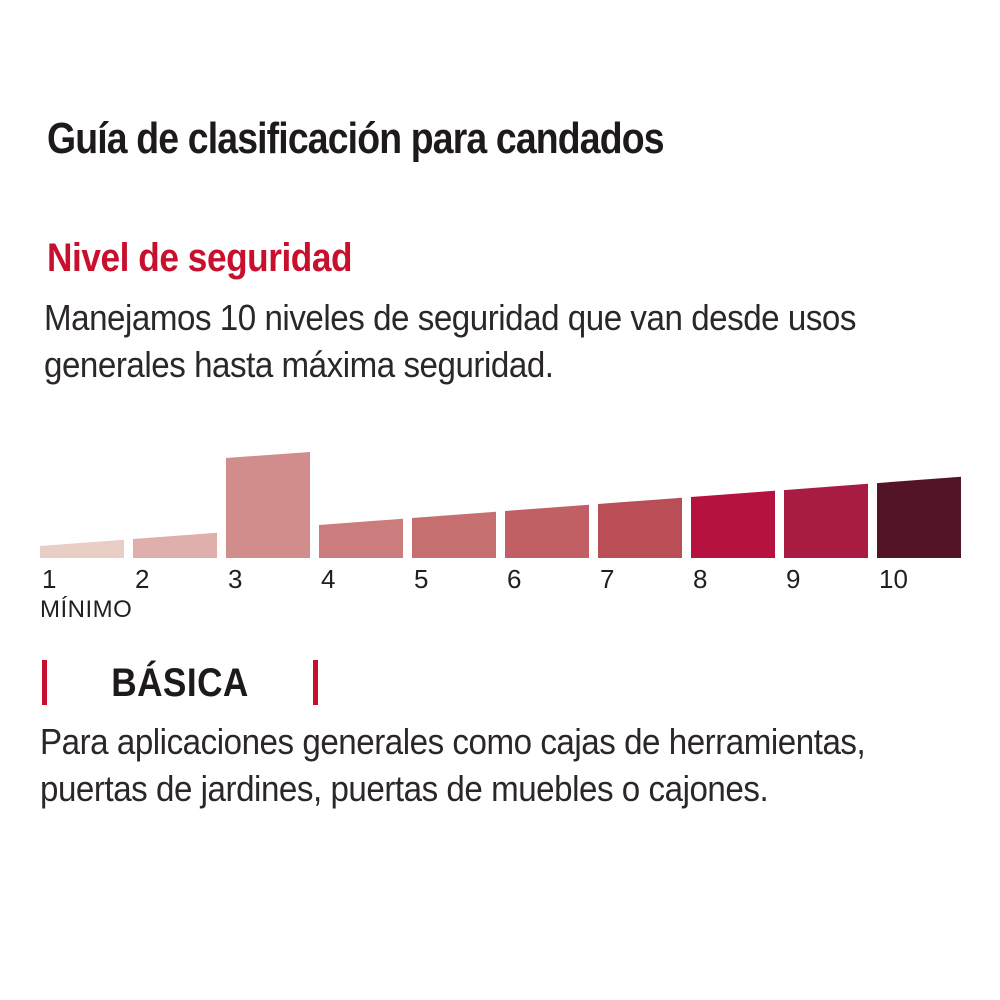 The height and width of the screenshot is (1000, 1000). I want to click on level-tick-label-10: 10, so click(893, 579).